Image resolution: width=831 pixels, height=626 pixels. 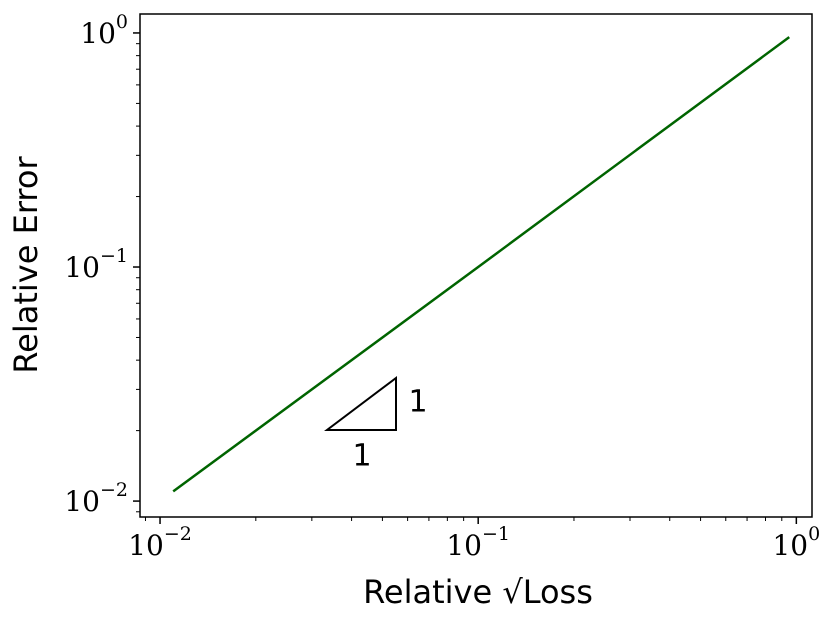 I want to click on x-axis-label: Relative √Loss, so click(x=478, y=592).